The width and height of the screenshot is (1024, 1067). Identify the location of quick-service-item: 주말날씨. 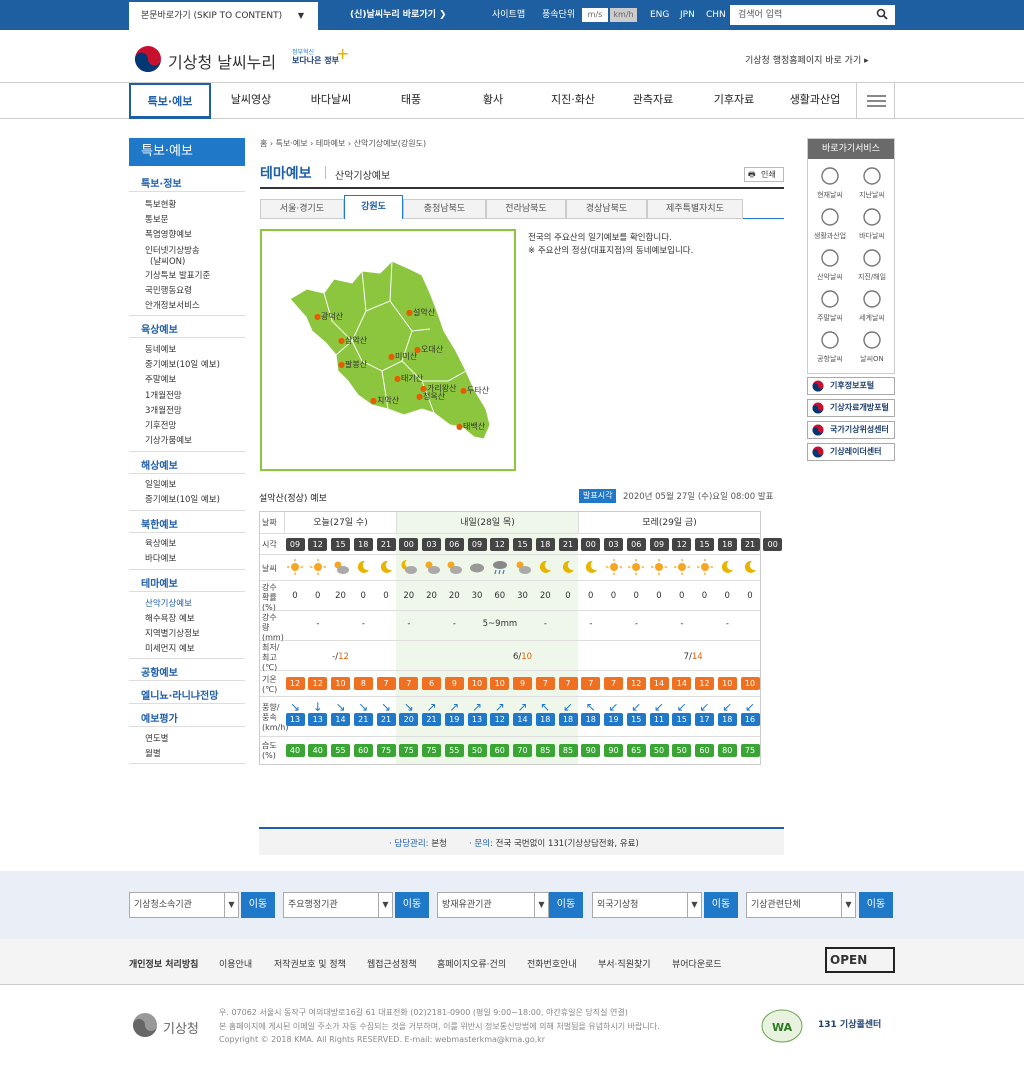
(830, 305).